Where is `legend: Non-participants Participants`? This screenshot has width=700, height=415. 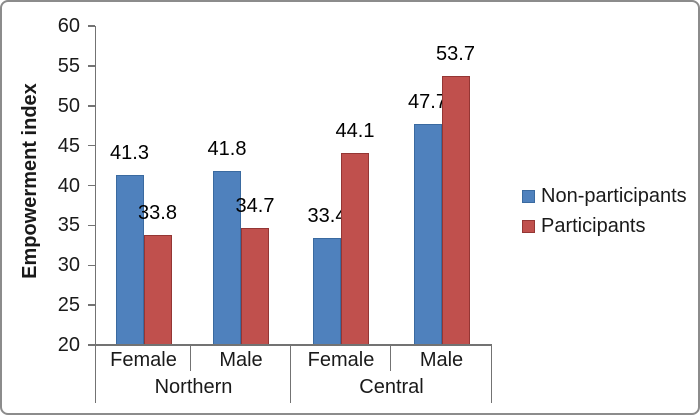
legend: Non-participants Participants is located at coordinates (604, 213).